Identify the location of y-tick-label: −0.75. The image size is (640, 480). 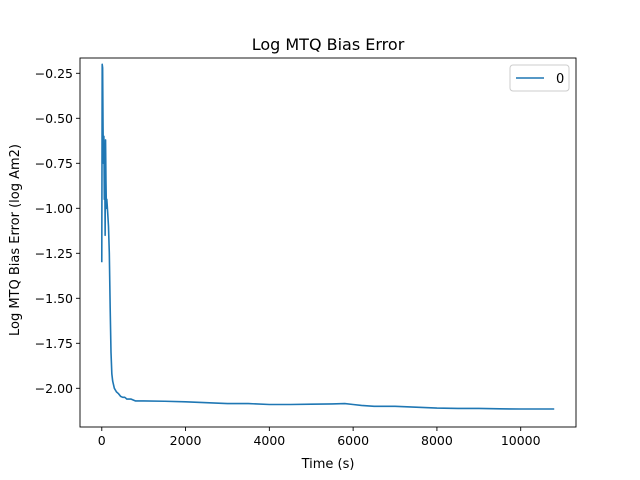
(54, 163).